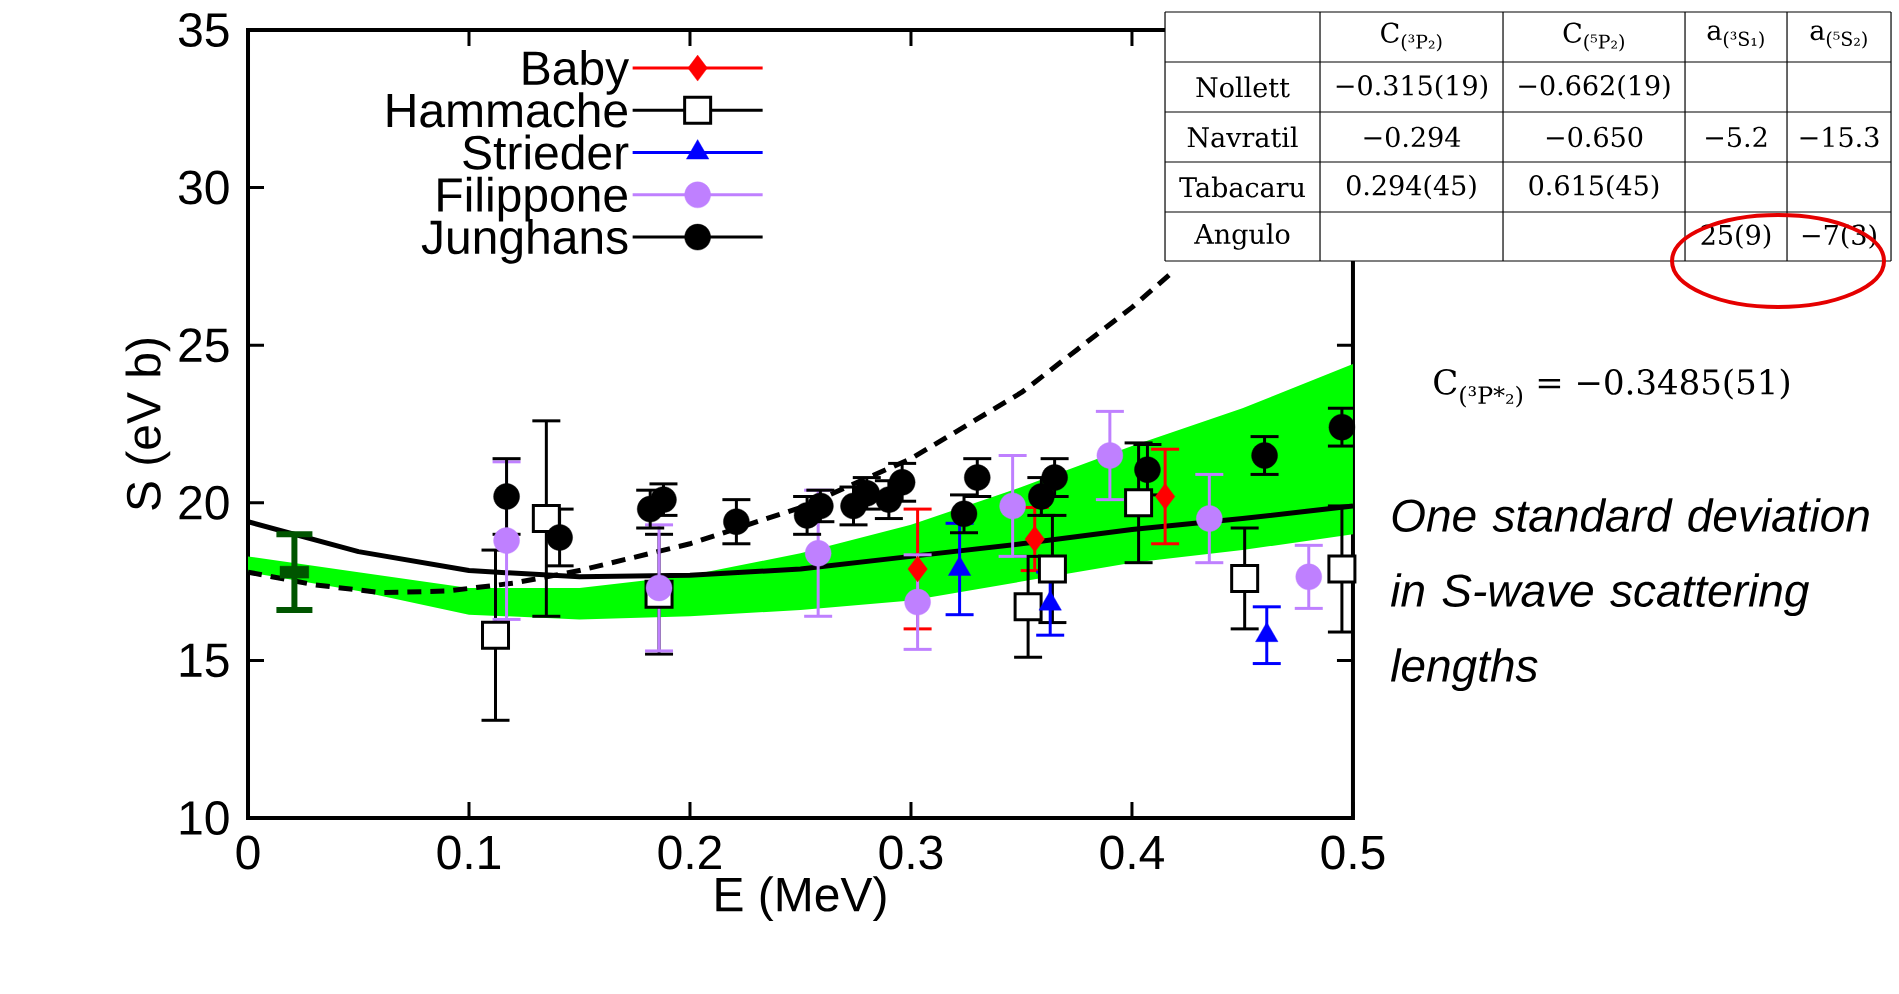 Image resolution: width=1899 pixels, height=994 pixels. I want to click on text: C$_{(³P*₂)}$ = −0.3485(51), so click(1611, 388).